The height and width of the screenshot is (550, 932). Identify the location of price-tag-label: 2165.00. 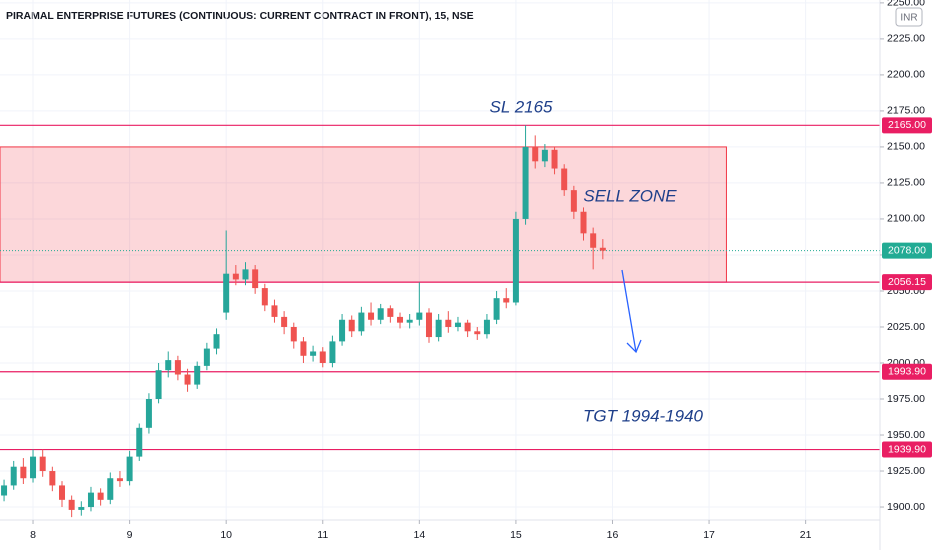
(907, 125).